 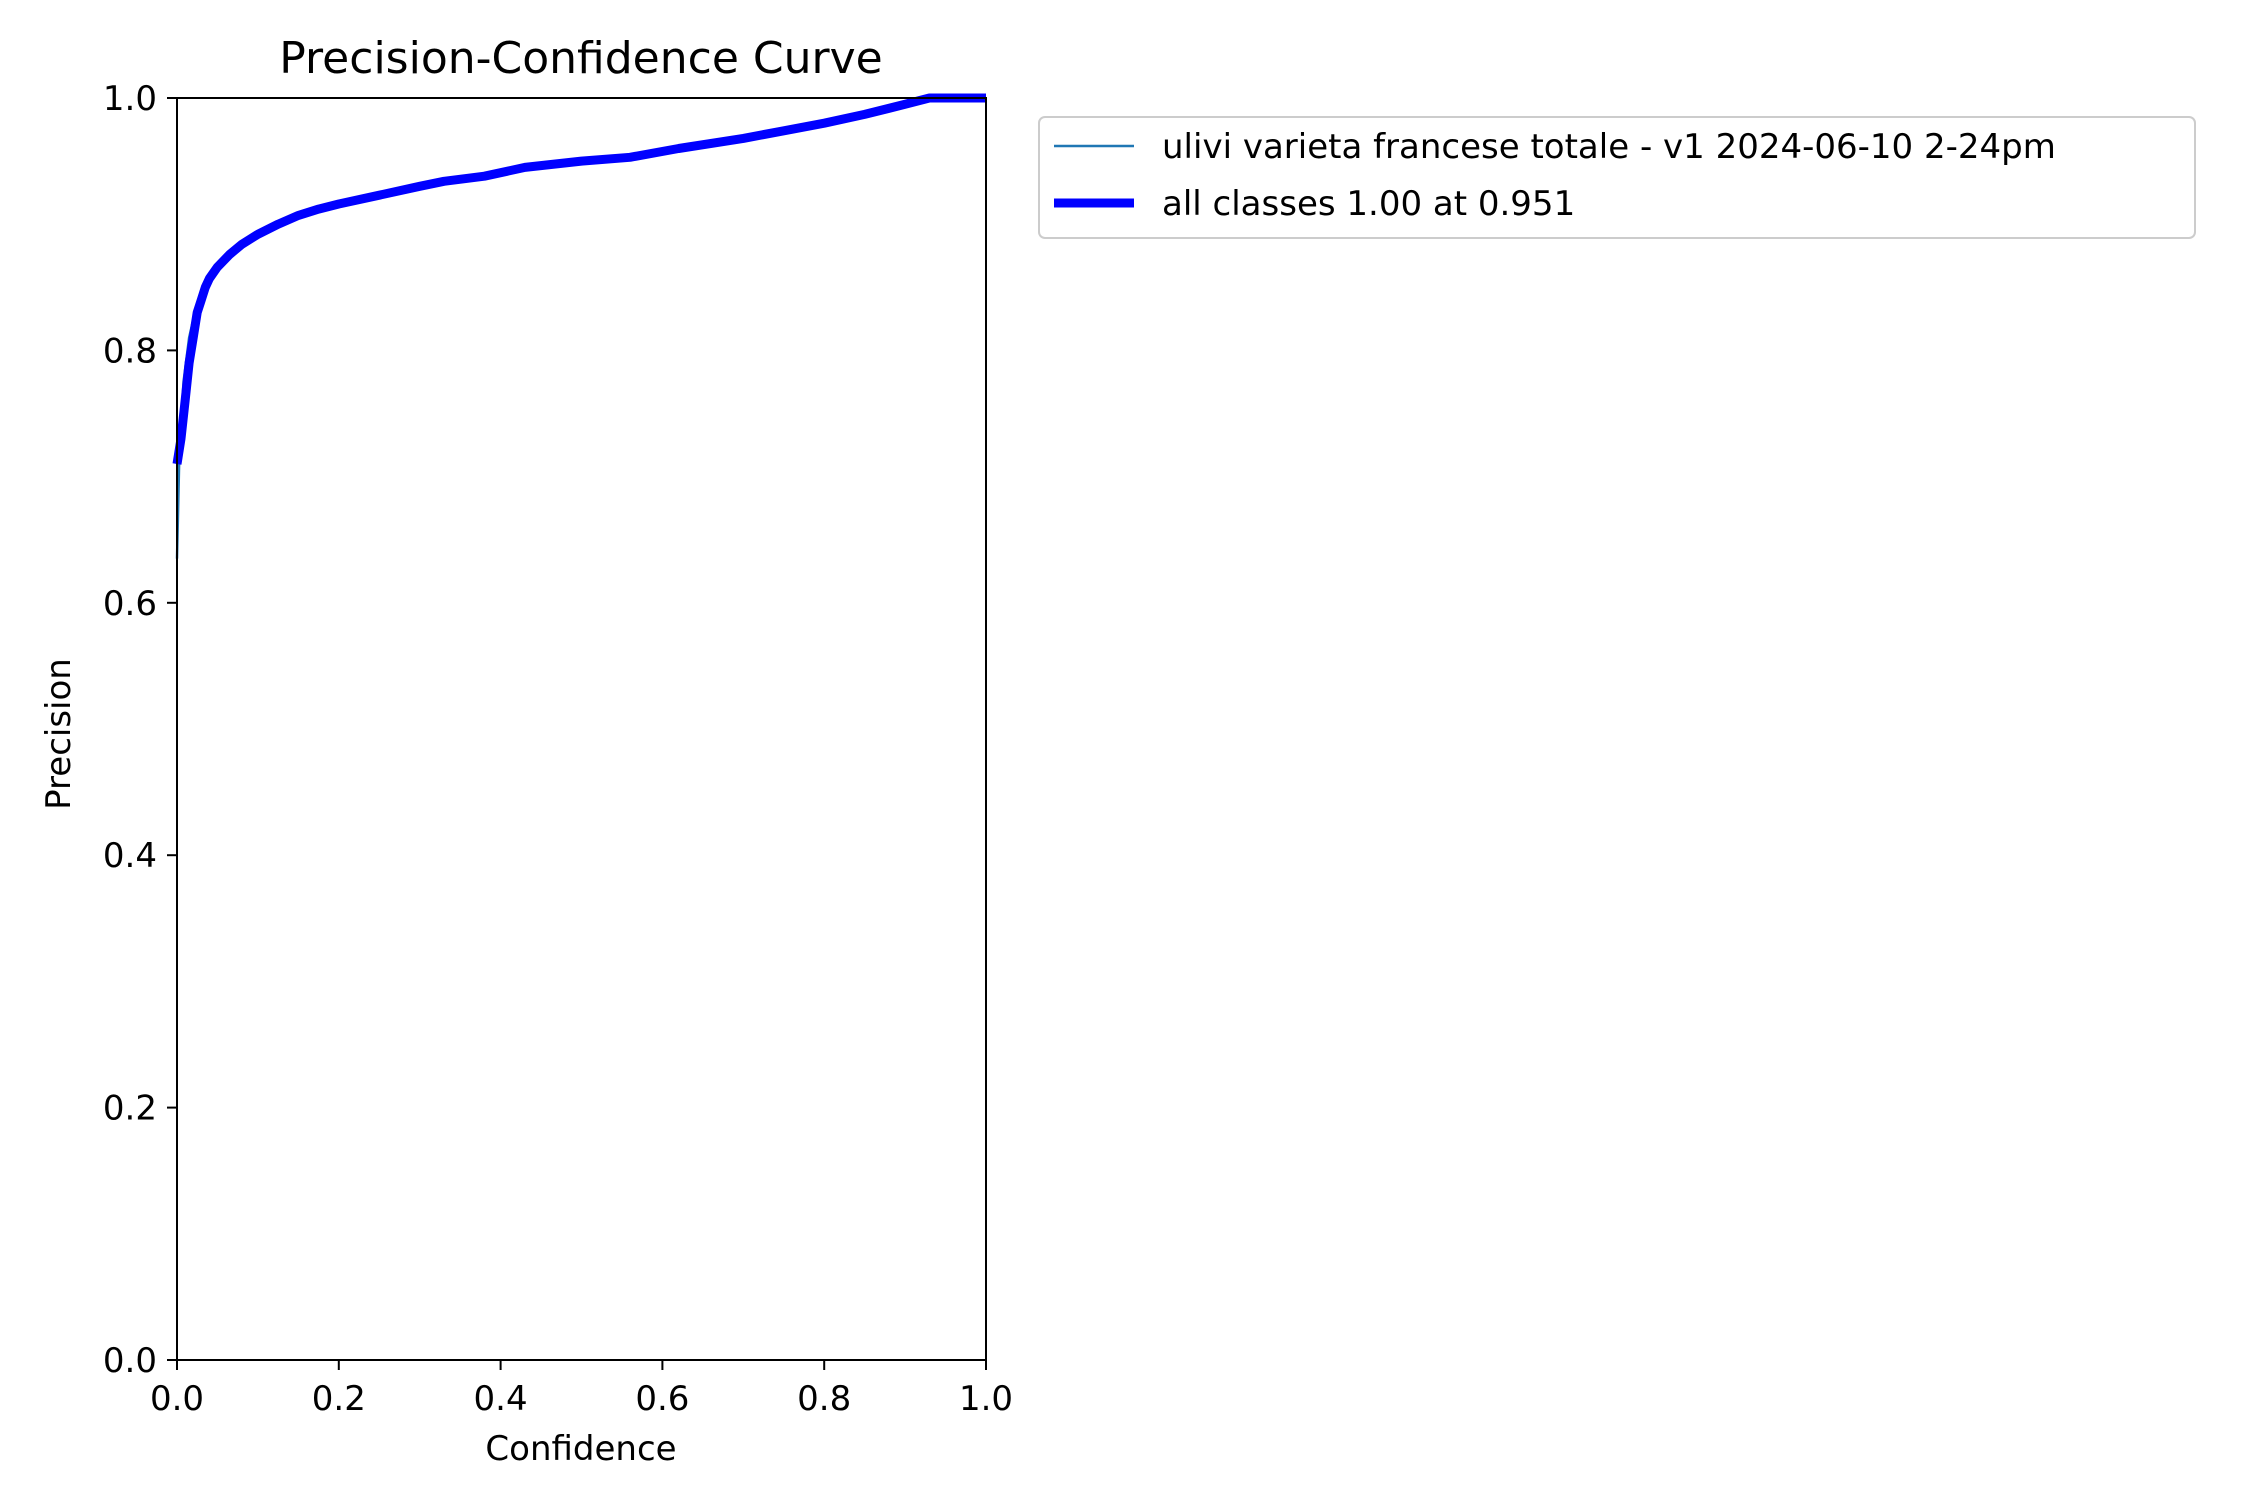 What do you see at coordinates (580, 58) in the screenshot?
I see `chart-title: Precision-Confidence Curve` at bounding box center [580, 58].